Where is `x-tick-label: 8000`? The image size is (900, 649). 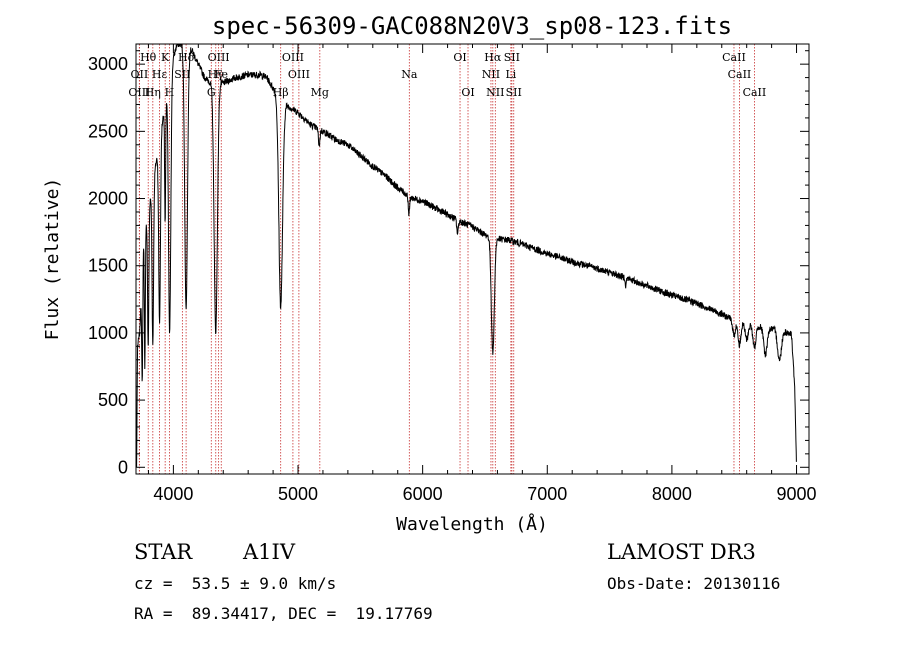
x-tick-label: 8000 is located at coordinates (672, 494).